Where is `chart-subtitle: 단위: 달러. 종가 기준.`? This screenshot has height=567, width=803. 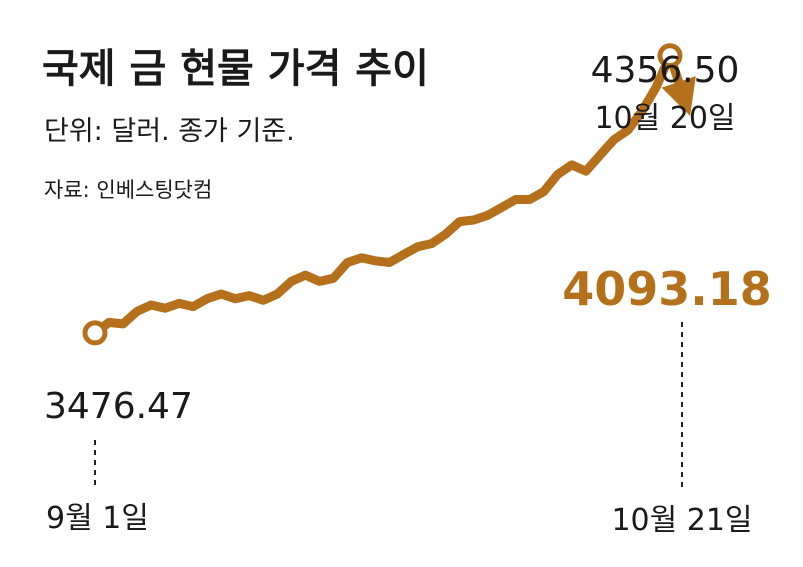
chart-subtitle: 단위: 달러. 종가 기준. is located at coordinates (169, 131).